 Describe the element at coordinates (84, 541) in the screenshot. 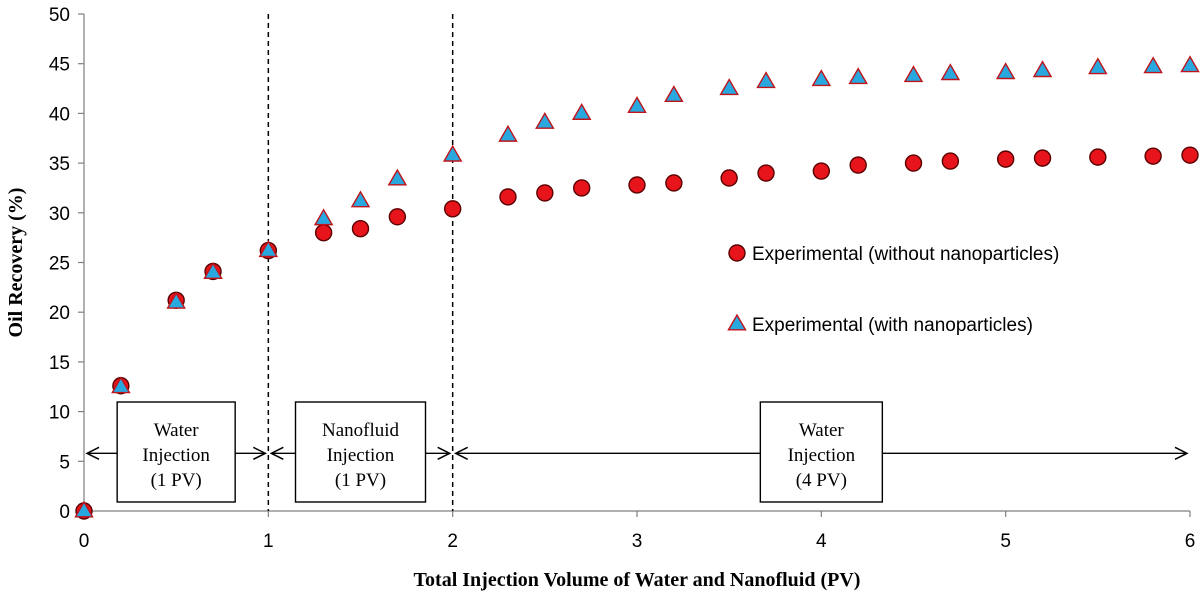

I see `x-tick-label: 0` at that location.